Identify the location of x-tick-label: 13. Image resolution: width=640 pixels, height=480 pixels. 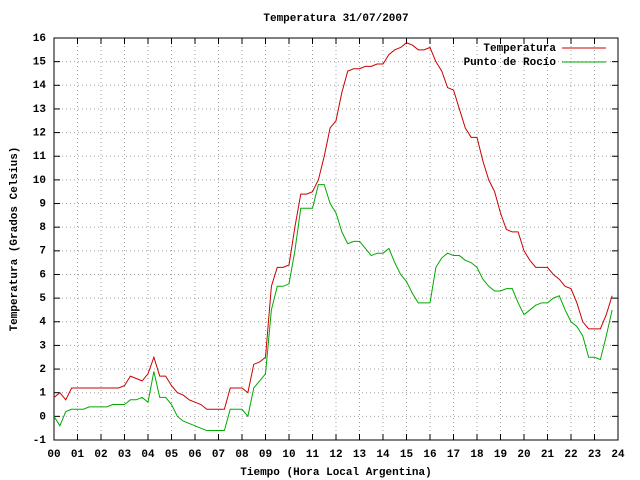
(360, 455).